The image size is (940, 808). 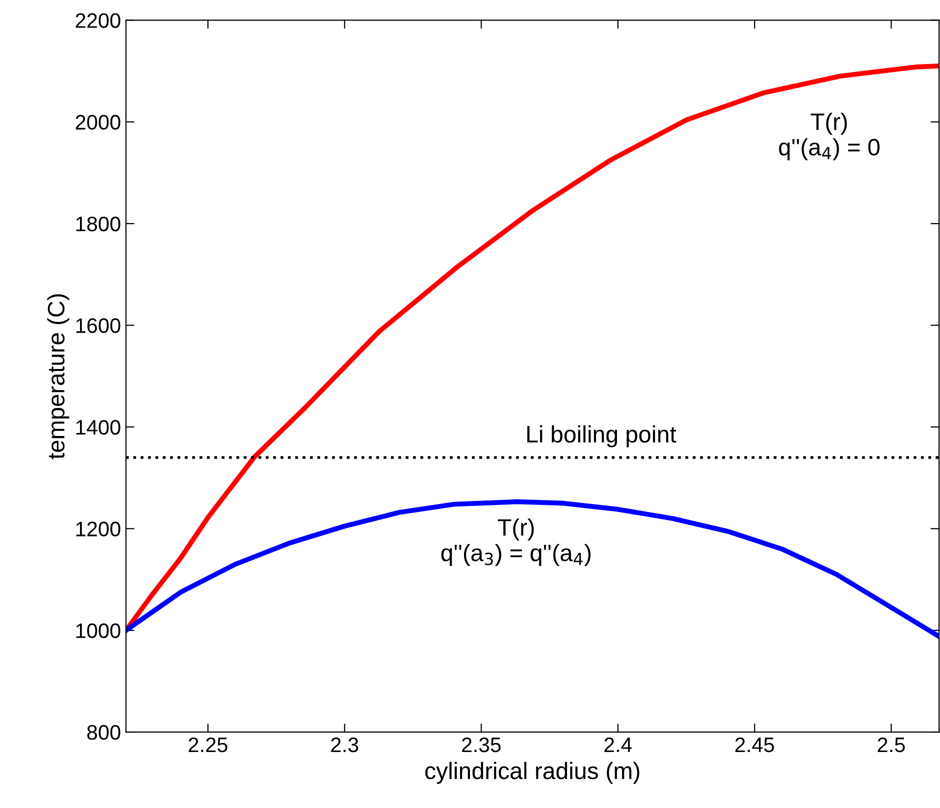 I want to click on y-tick-label: 2200, so click(x=98, y=20).